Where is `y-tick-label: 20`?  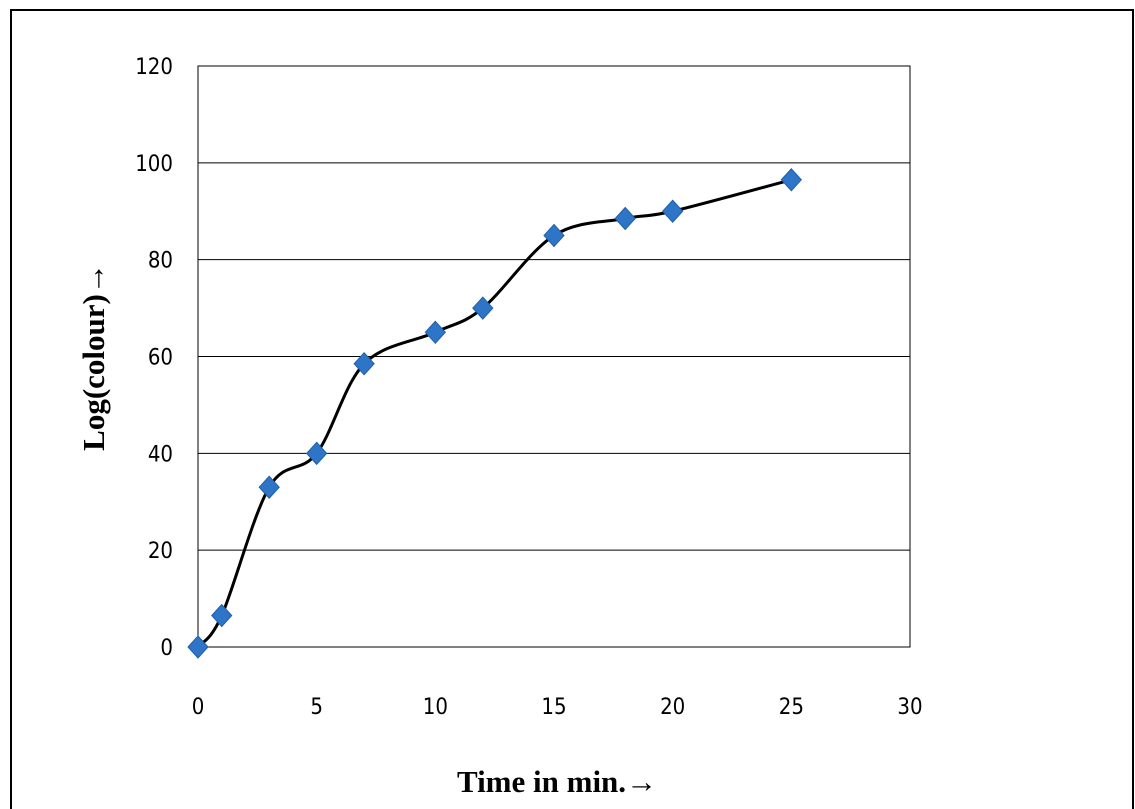 y-tick-label: 20 is located at coordinates (160, 551).